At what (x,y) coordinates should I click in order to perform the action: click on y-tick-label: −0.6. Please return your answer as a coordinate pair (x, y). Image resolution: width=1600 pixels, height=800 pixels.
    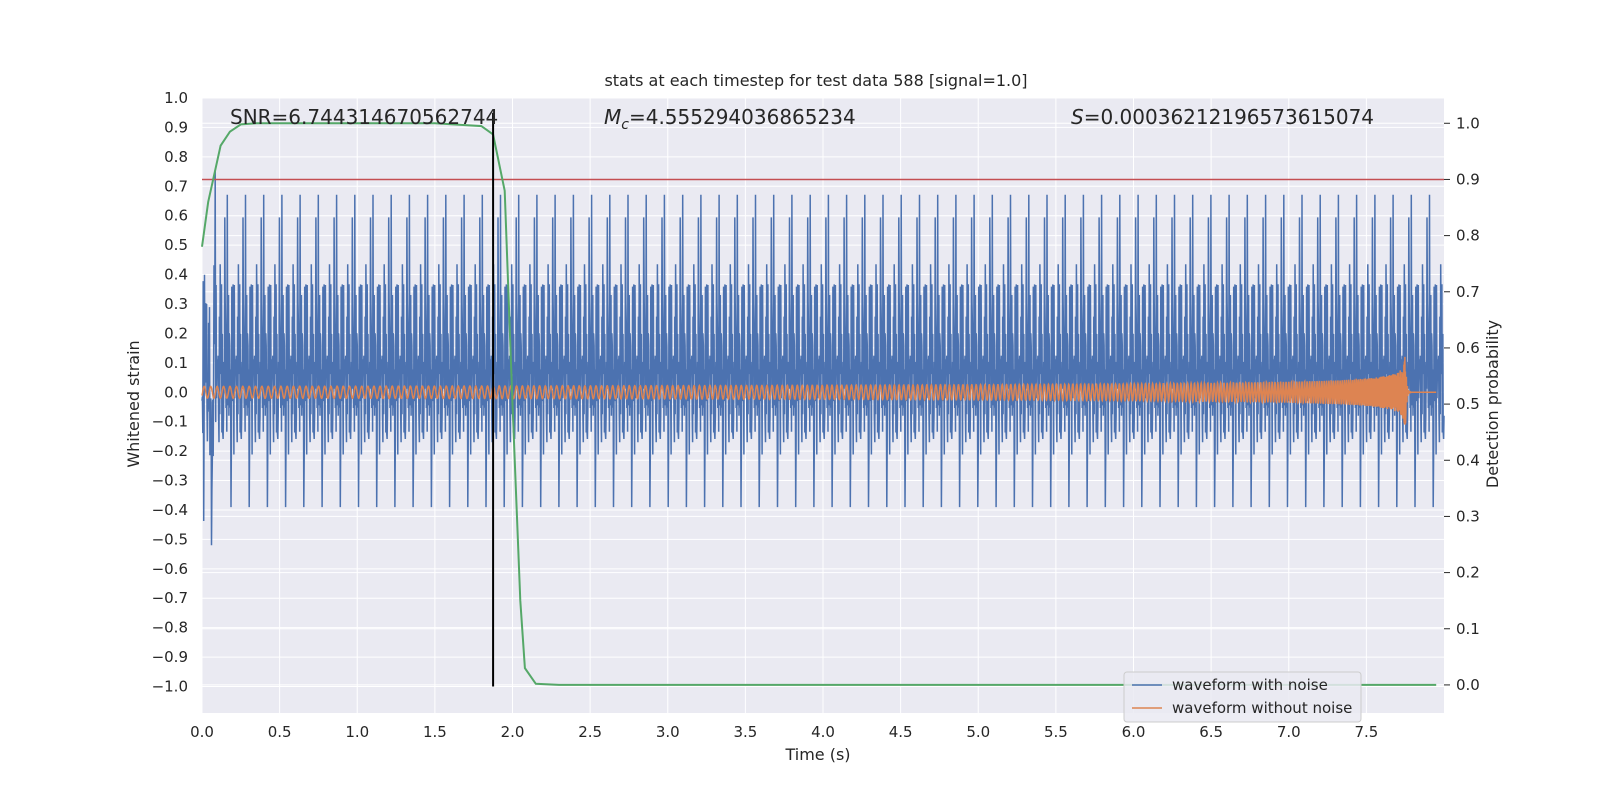
    Looking at the image, I should click on (170, 569).